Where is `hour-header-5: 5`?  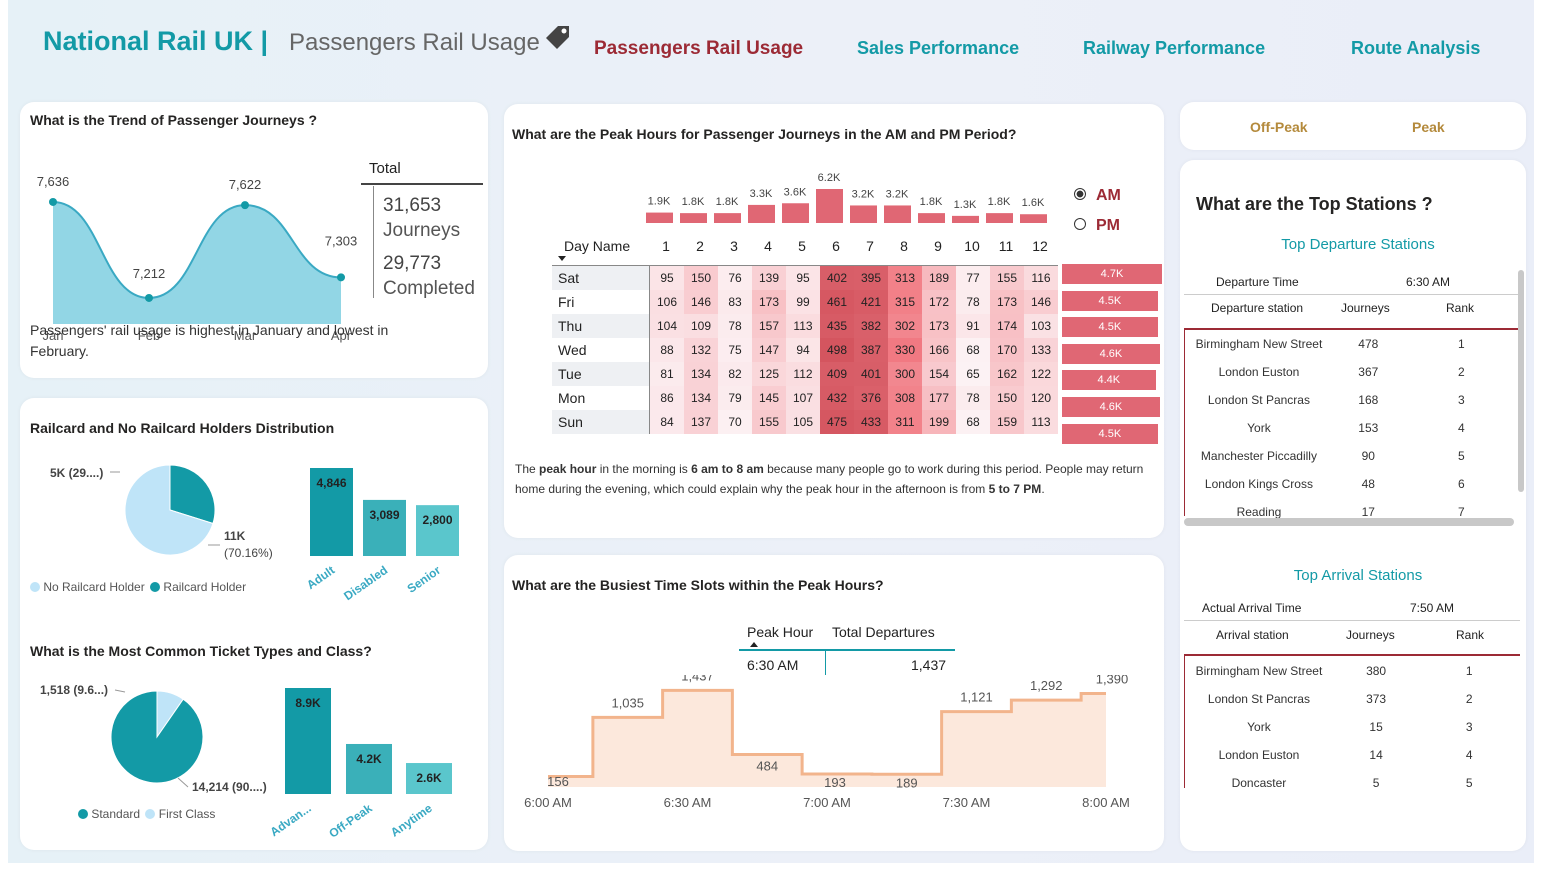 hour-header-5: 5 is located at coordinates (802, 246).